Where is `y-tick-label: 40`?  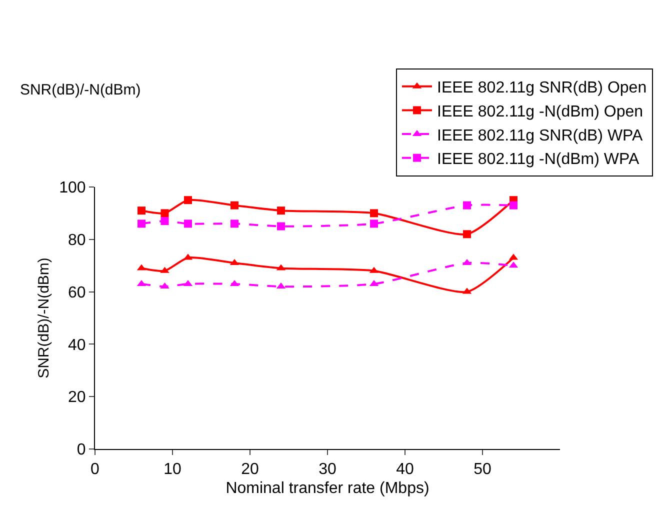
y-tick-label: 40 is located at coordinates (77, 345).